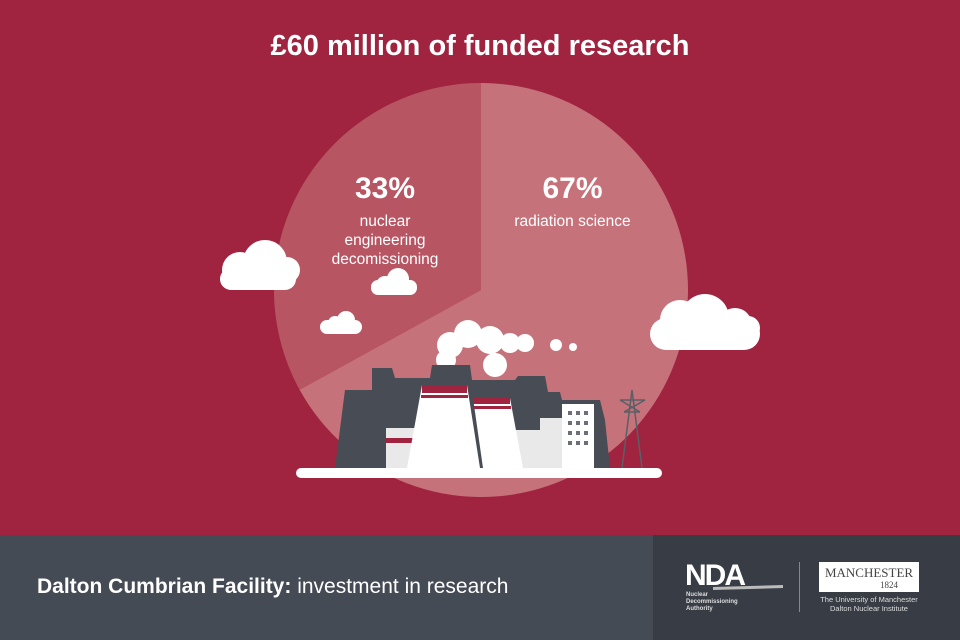 The width and height of the screenshot is (960, 640). I want to click on footer-title-bold: Dalton Cumbrian Facility:, so click(164, 586).